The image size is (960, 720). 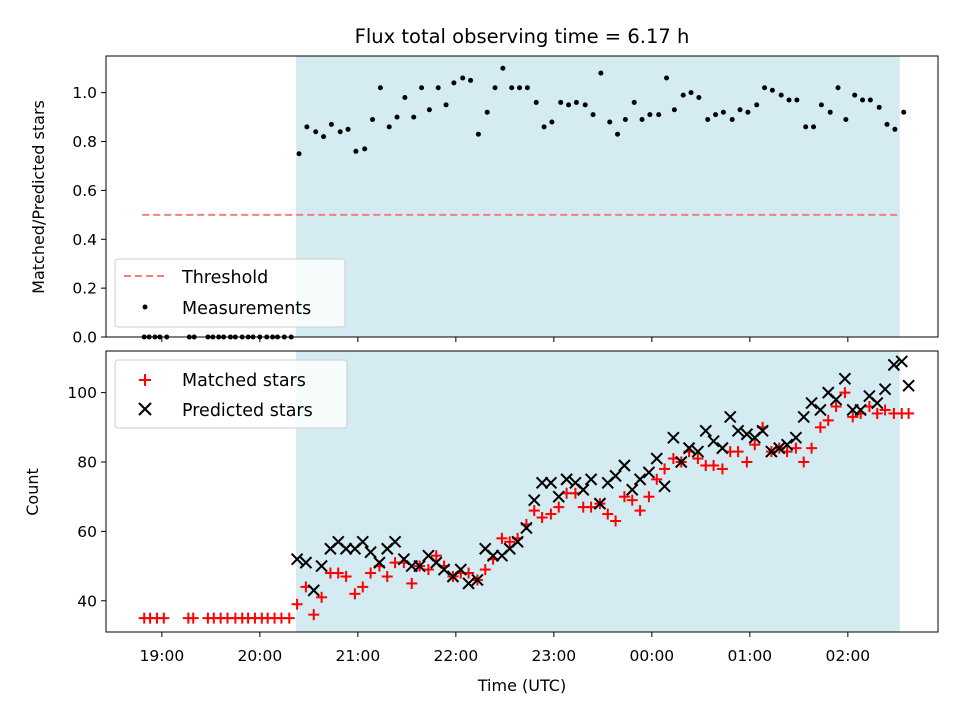 What do you see at coordinates (522, 36) in the screenshot?
I see `chart-title: Flux total observing time = 6.17 h` at bounding box center [522, 36].